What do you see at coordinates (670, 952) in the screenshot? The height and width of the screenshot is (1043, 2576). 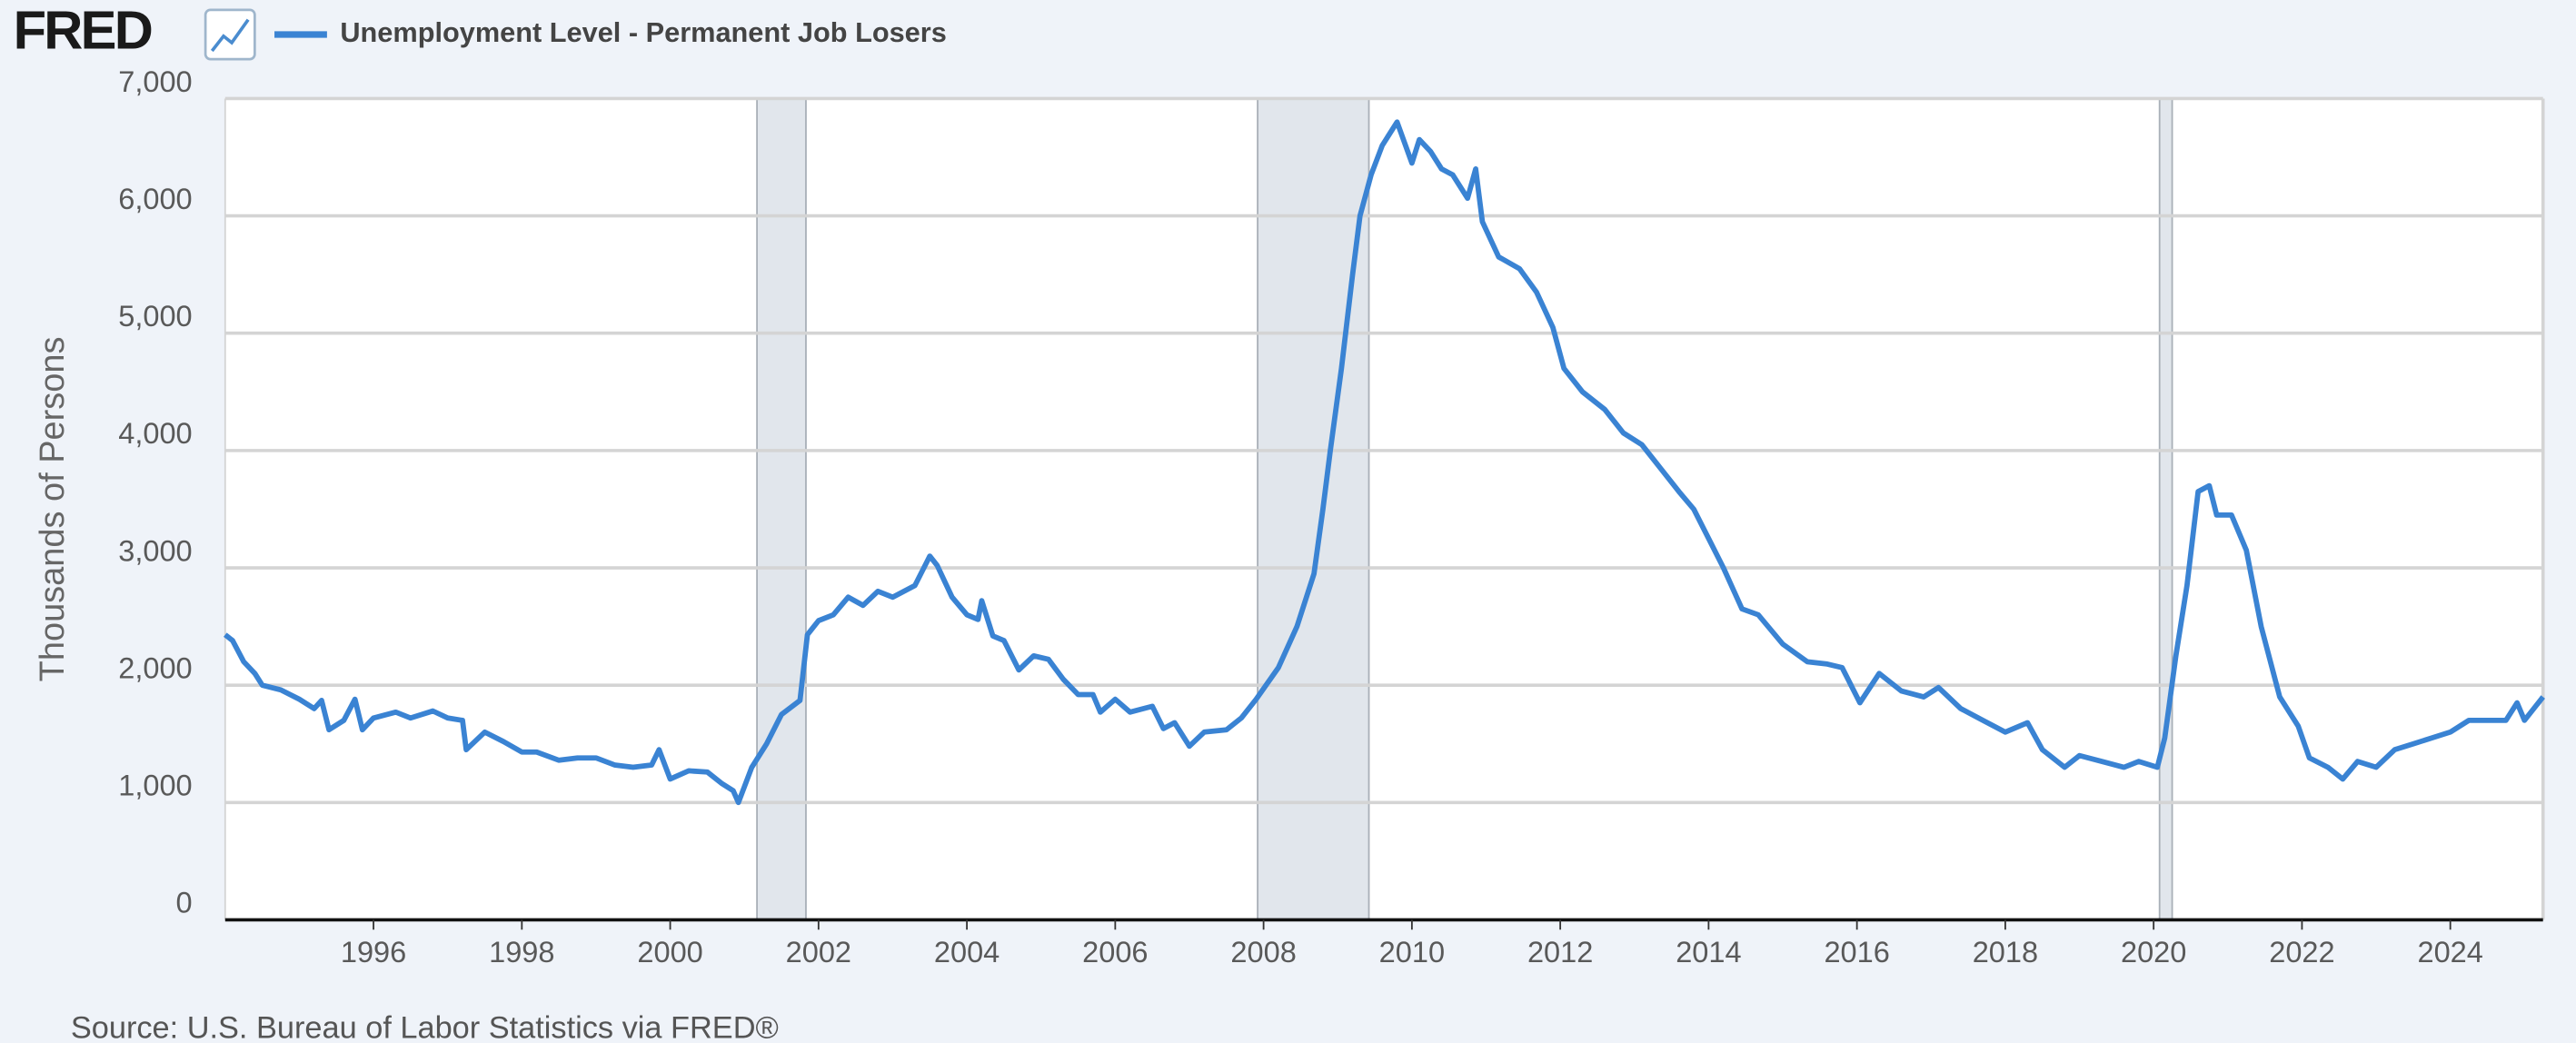 I see `x-tick-label: 2000` at bounding box center [670, 952].